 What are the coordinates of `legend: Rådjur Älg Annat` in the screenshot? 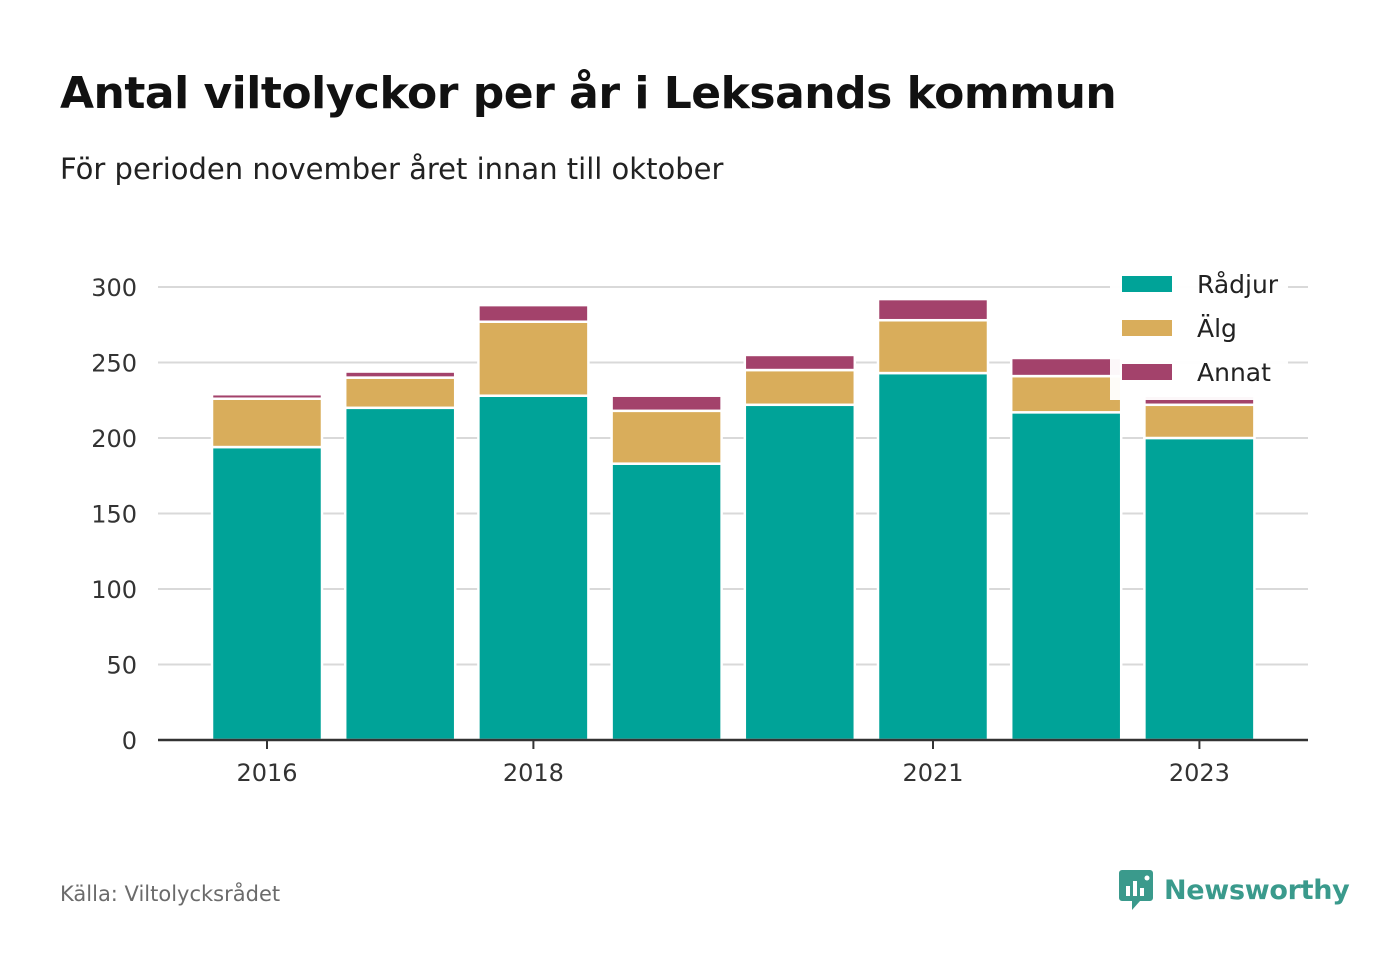 It's located at (1199, 329).